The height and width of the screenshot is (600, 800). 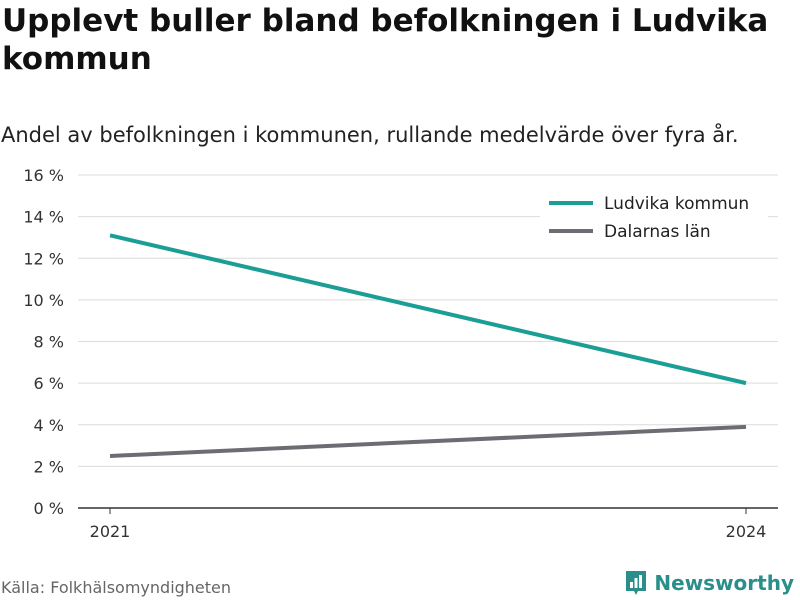 What do you see at coordinates (43, 217) in the screenshot?
I see `y-tick-label: 14 %` at bounding box center [43, 217].